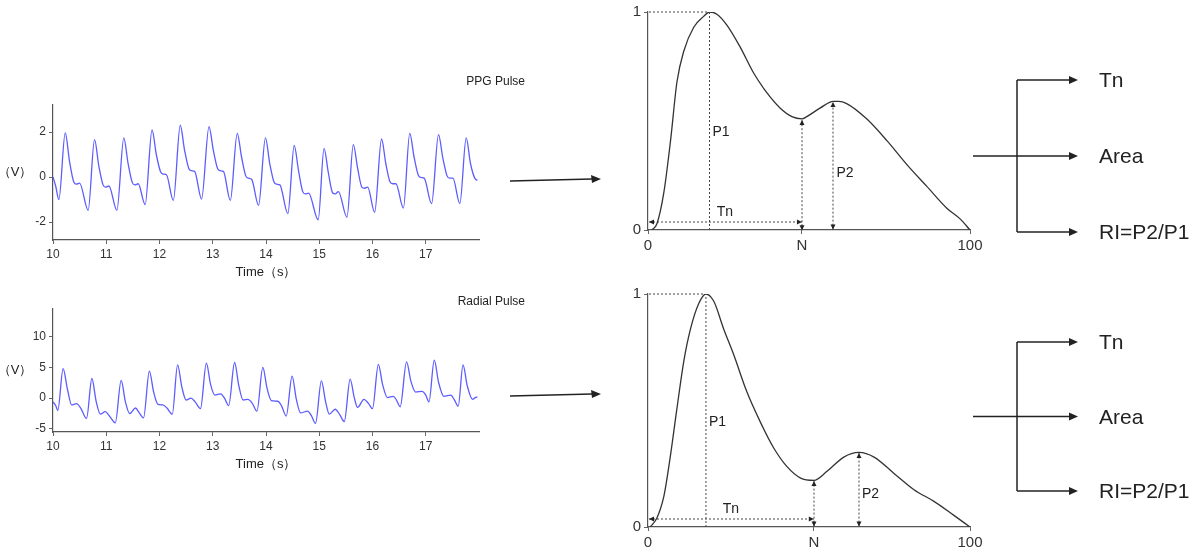  Describe the element at coordinates (41, 428) in the screenshot. I see `y-tick-label: -5` at that location.